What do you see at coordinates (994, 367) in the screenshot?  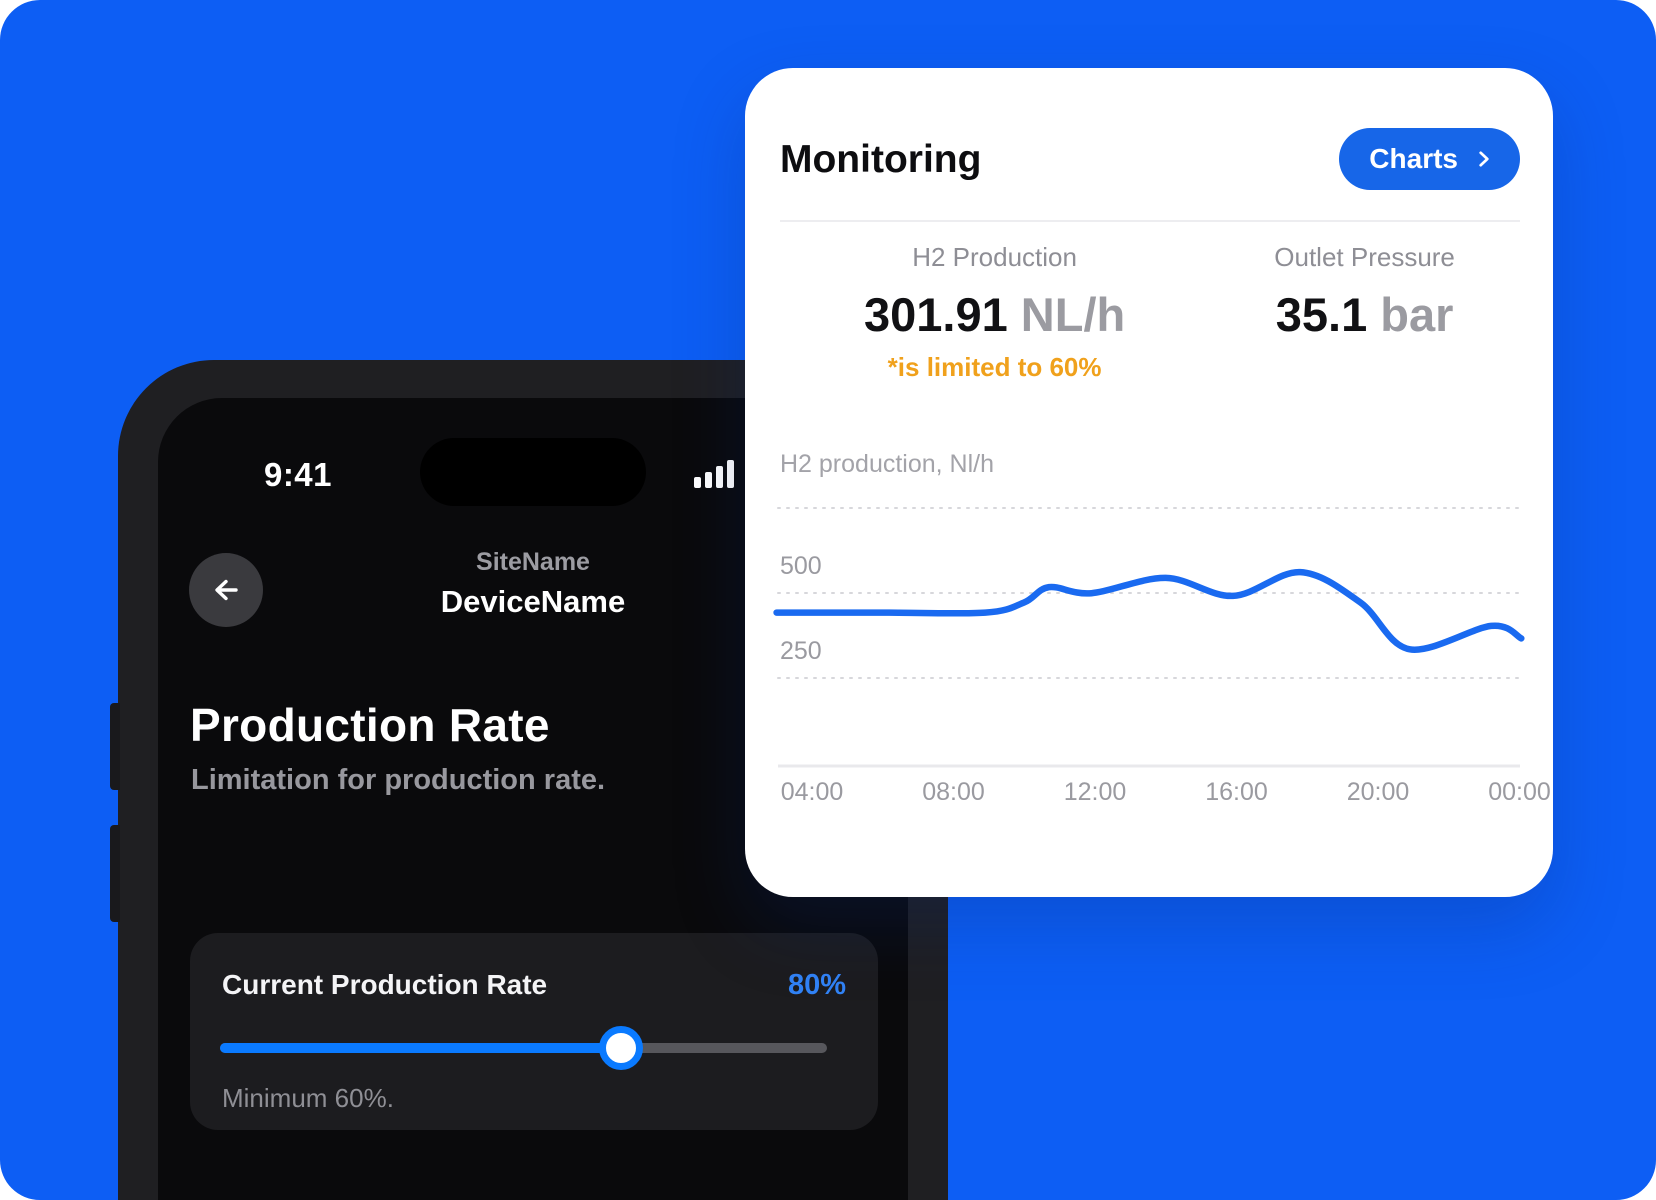 I see `stat-note: *is limited to 60%` at bounding box center [994, 367].